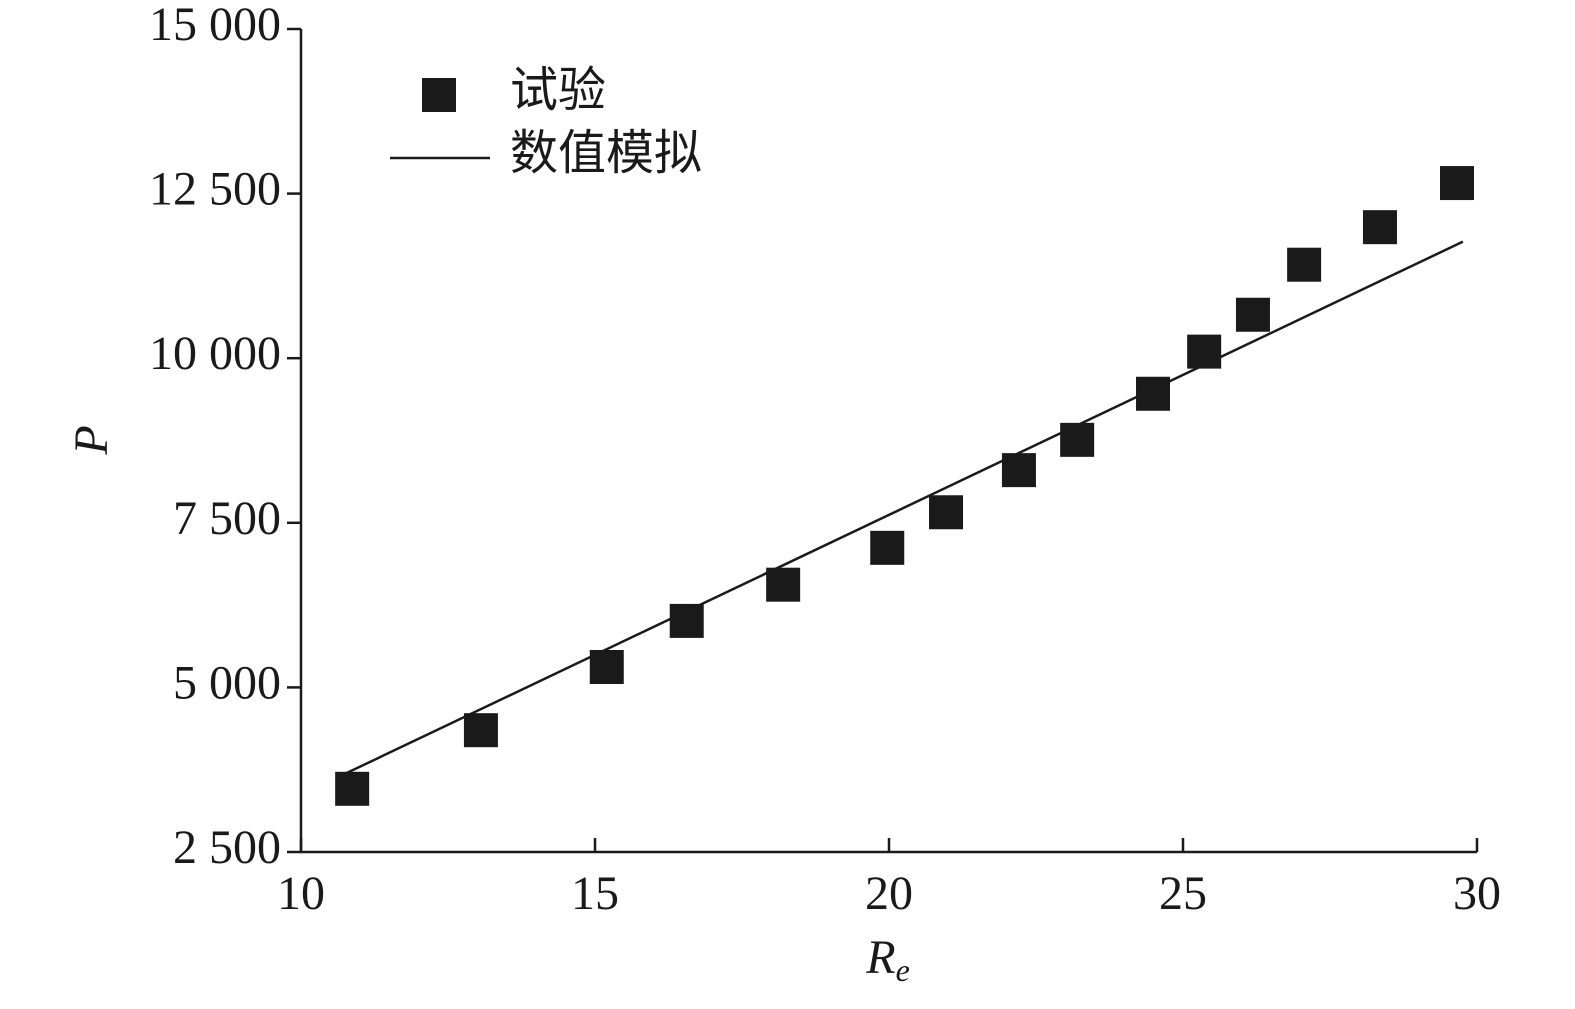 The height and width of the screenshot is (1009, 1575). What do you see at coordinates (1183, 893) in the screenshot?
I see `x-tick-label: 25` at bounding box center [1183, 893].